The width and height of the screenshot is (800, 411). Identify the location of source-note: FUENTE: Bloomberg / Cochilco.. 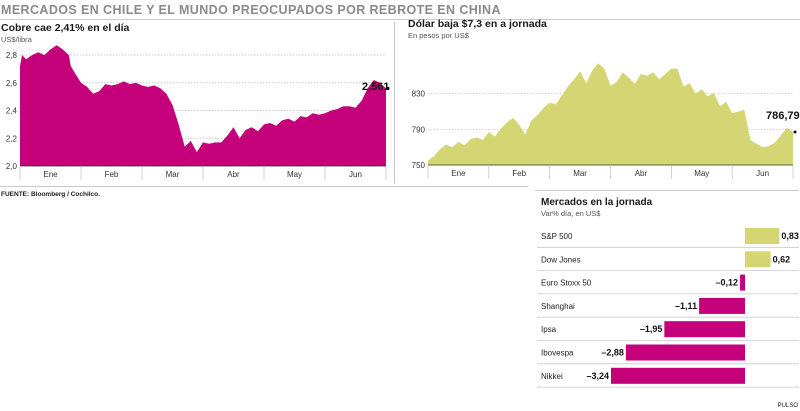
(50, 194).